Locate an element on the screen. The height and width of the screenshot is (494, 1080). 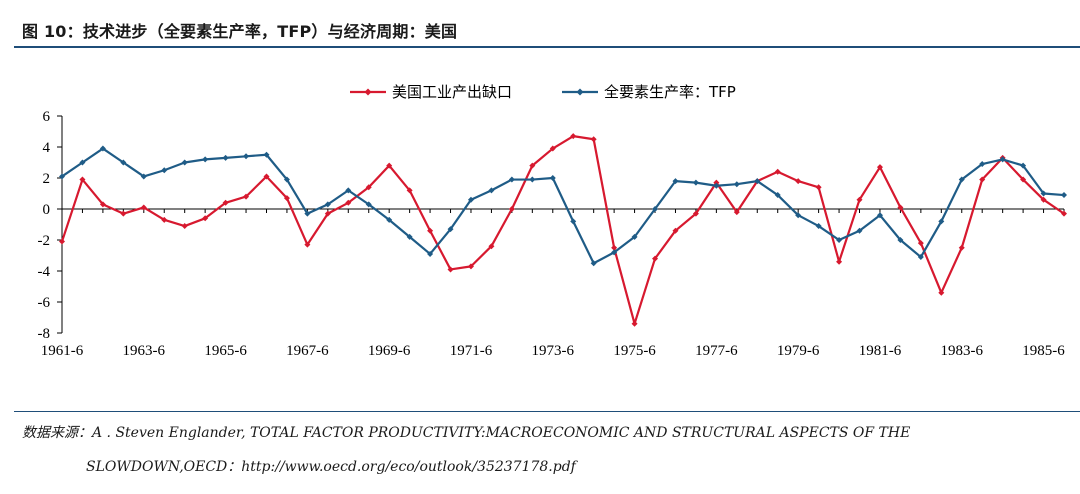
x-tick-label: 1963-6 is located at coordinates (144, 351).